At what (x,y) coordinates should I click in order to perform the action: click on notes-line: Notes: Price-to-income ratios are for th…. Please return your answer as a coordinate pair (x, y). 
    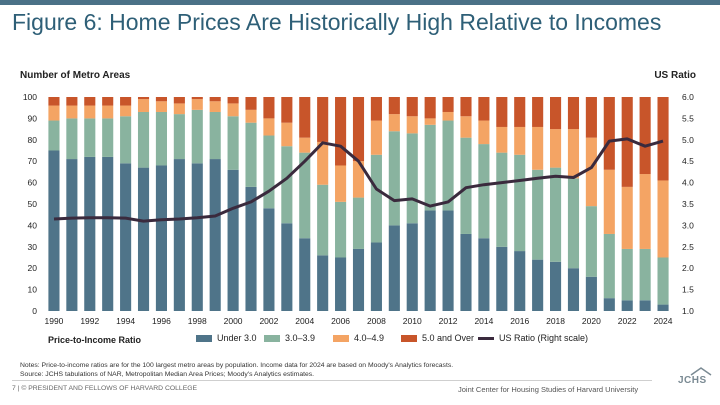
    Looking at the image, I should click on (237, 365).